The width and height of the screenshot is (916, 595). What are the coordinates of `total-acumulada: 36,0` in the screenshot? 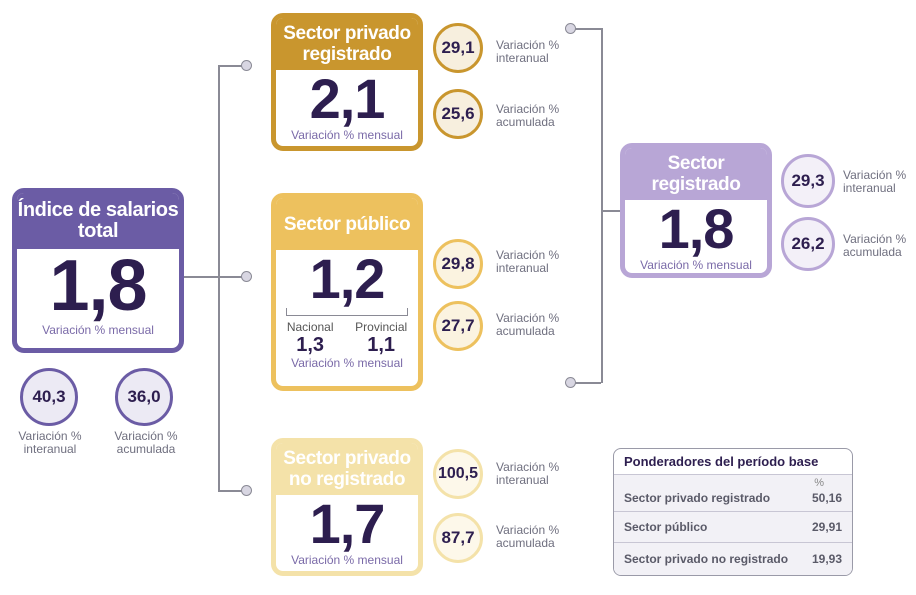 It's located at (144, 397).